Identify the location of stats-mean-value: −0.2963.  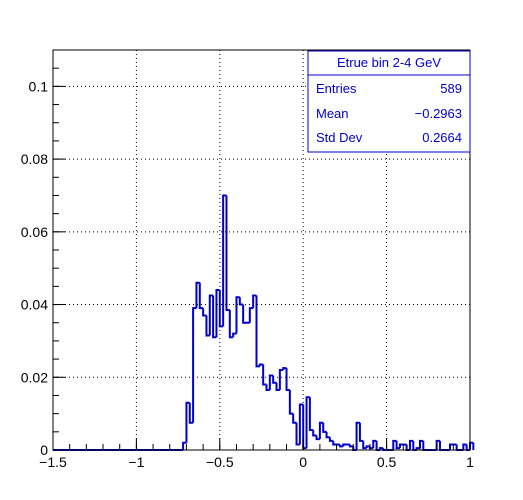
(438, 113).